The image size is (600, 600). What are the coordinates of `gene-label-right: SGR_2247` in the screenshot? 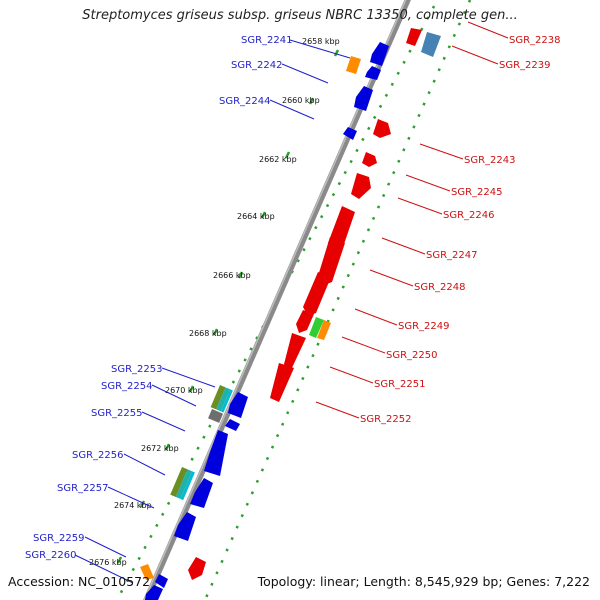 It's located at (452, 255).